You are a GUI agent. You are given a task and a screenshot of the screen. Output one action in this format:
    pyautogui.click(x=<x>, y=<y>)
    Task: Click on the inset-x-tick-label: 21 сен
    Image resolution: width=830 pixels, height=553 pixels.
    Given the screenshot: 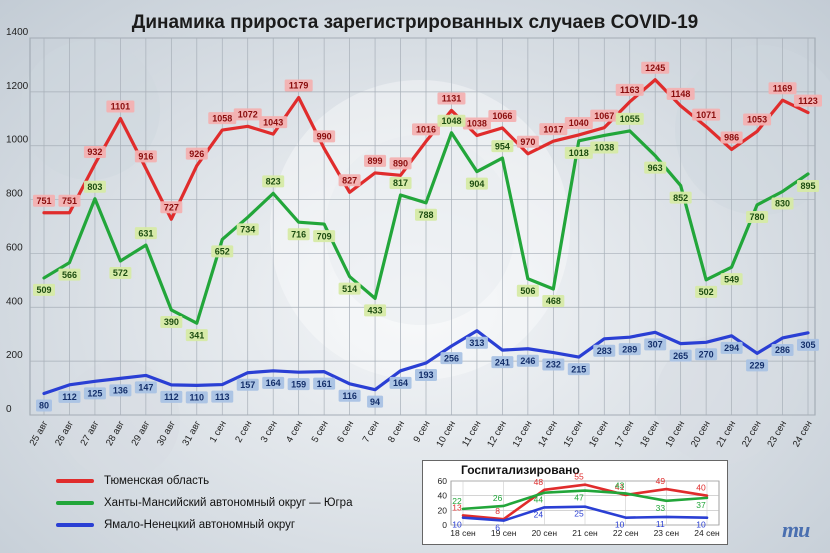 What is the action you would take?
    pyautogui.click(x=585, y=533)
    